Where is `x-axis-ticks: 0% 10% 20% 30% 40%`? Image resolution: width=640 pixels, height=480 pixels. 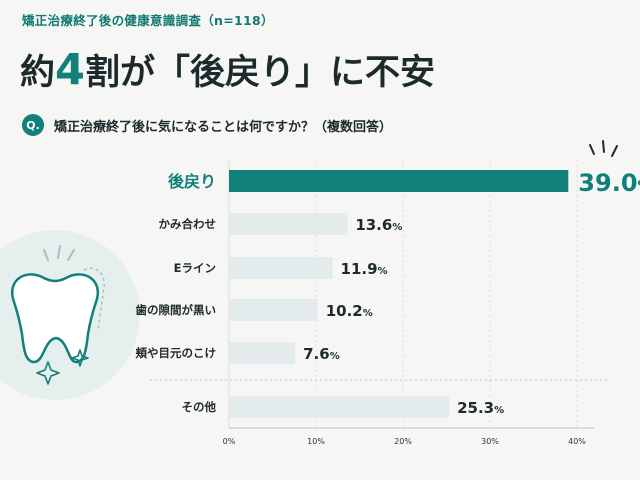
x-axis-ticks: 0% 10% 20% 30% 40% is located at coordinates (405, 441).